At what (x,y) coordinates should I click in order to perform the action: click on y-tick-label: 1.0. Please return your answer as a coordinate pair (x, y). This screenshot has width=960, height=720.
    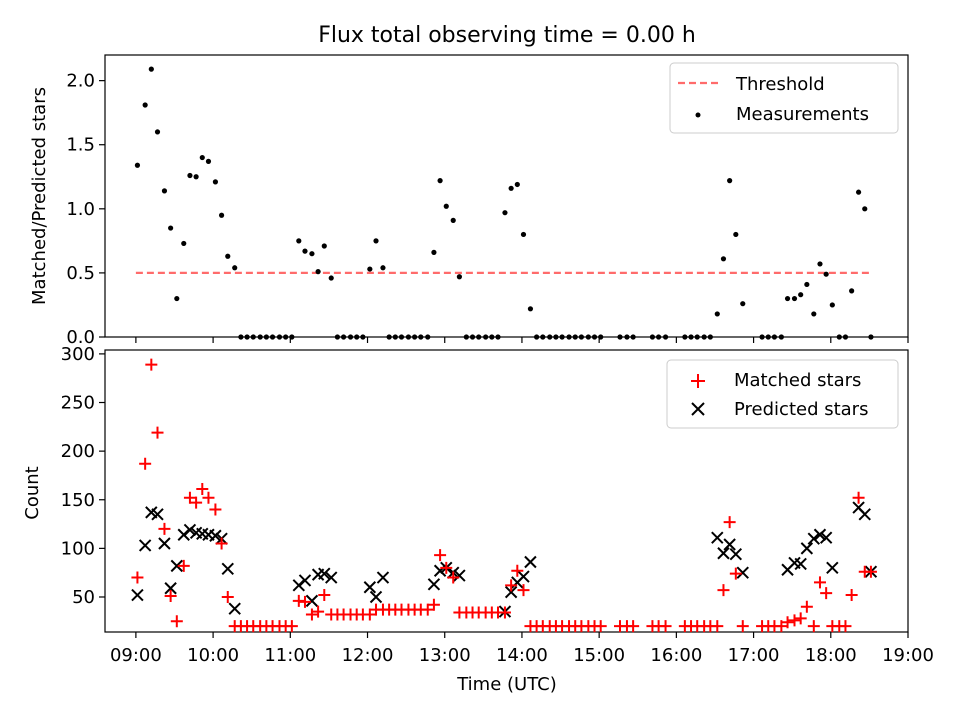
    Looking at the image, I should click on (80, 209).